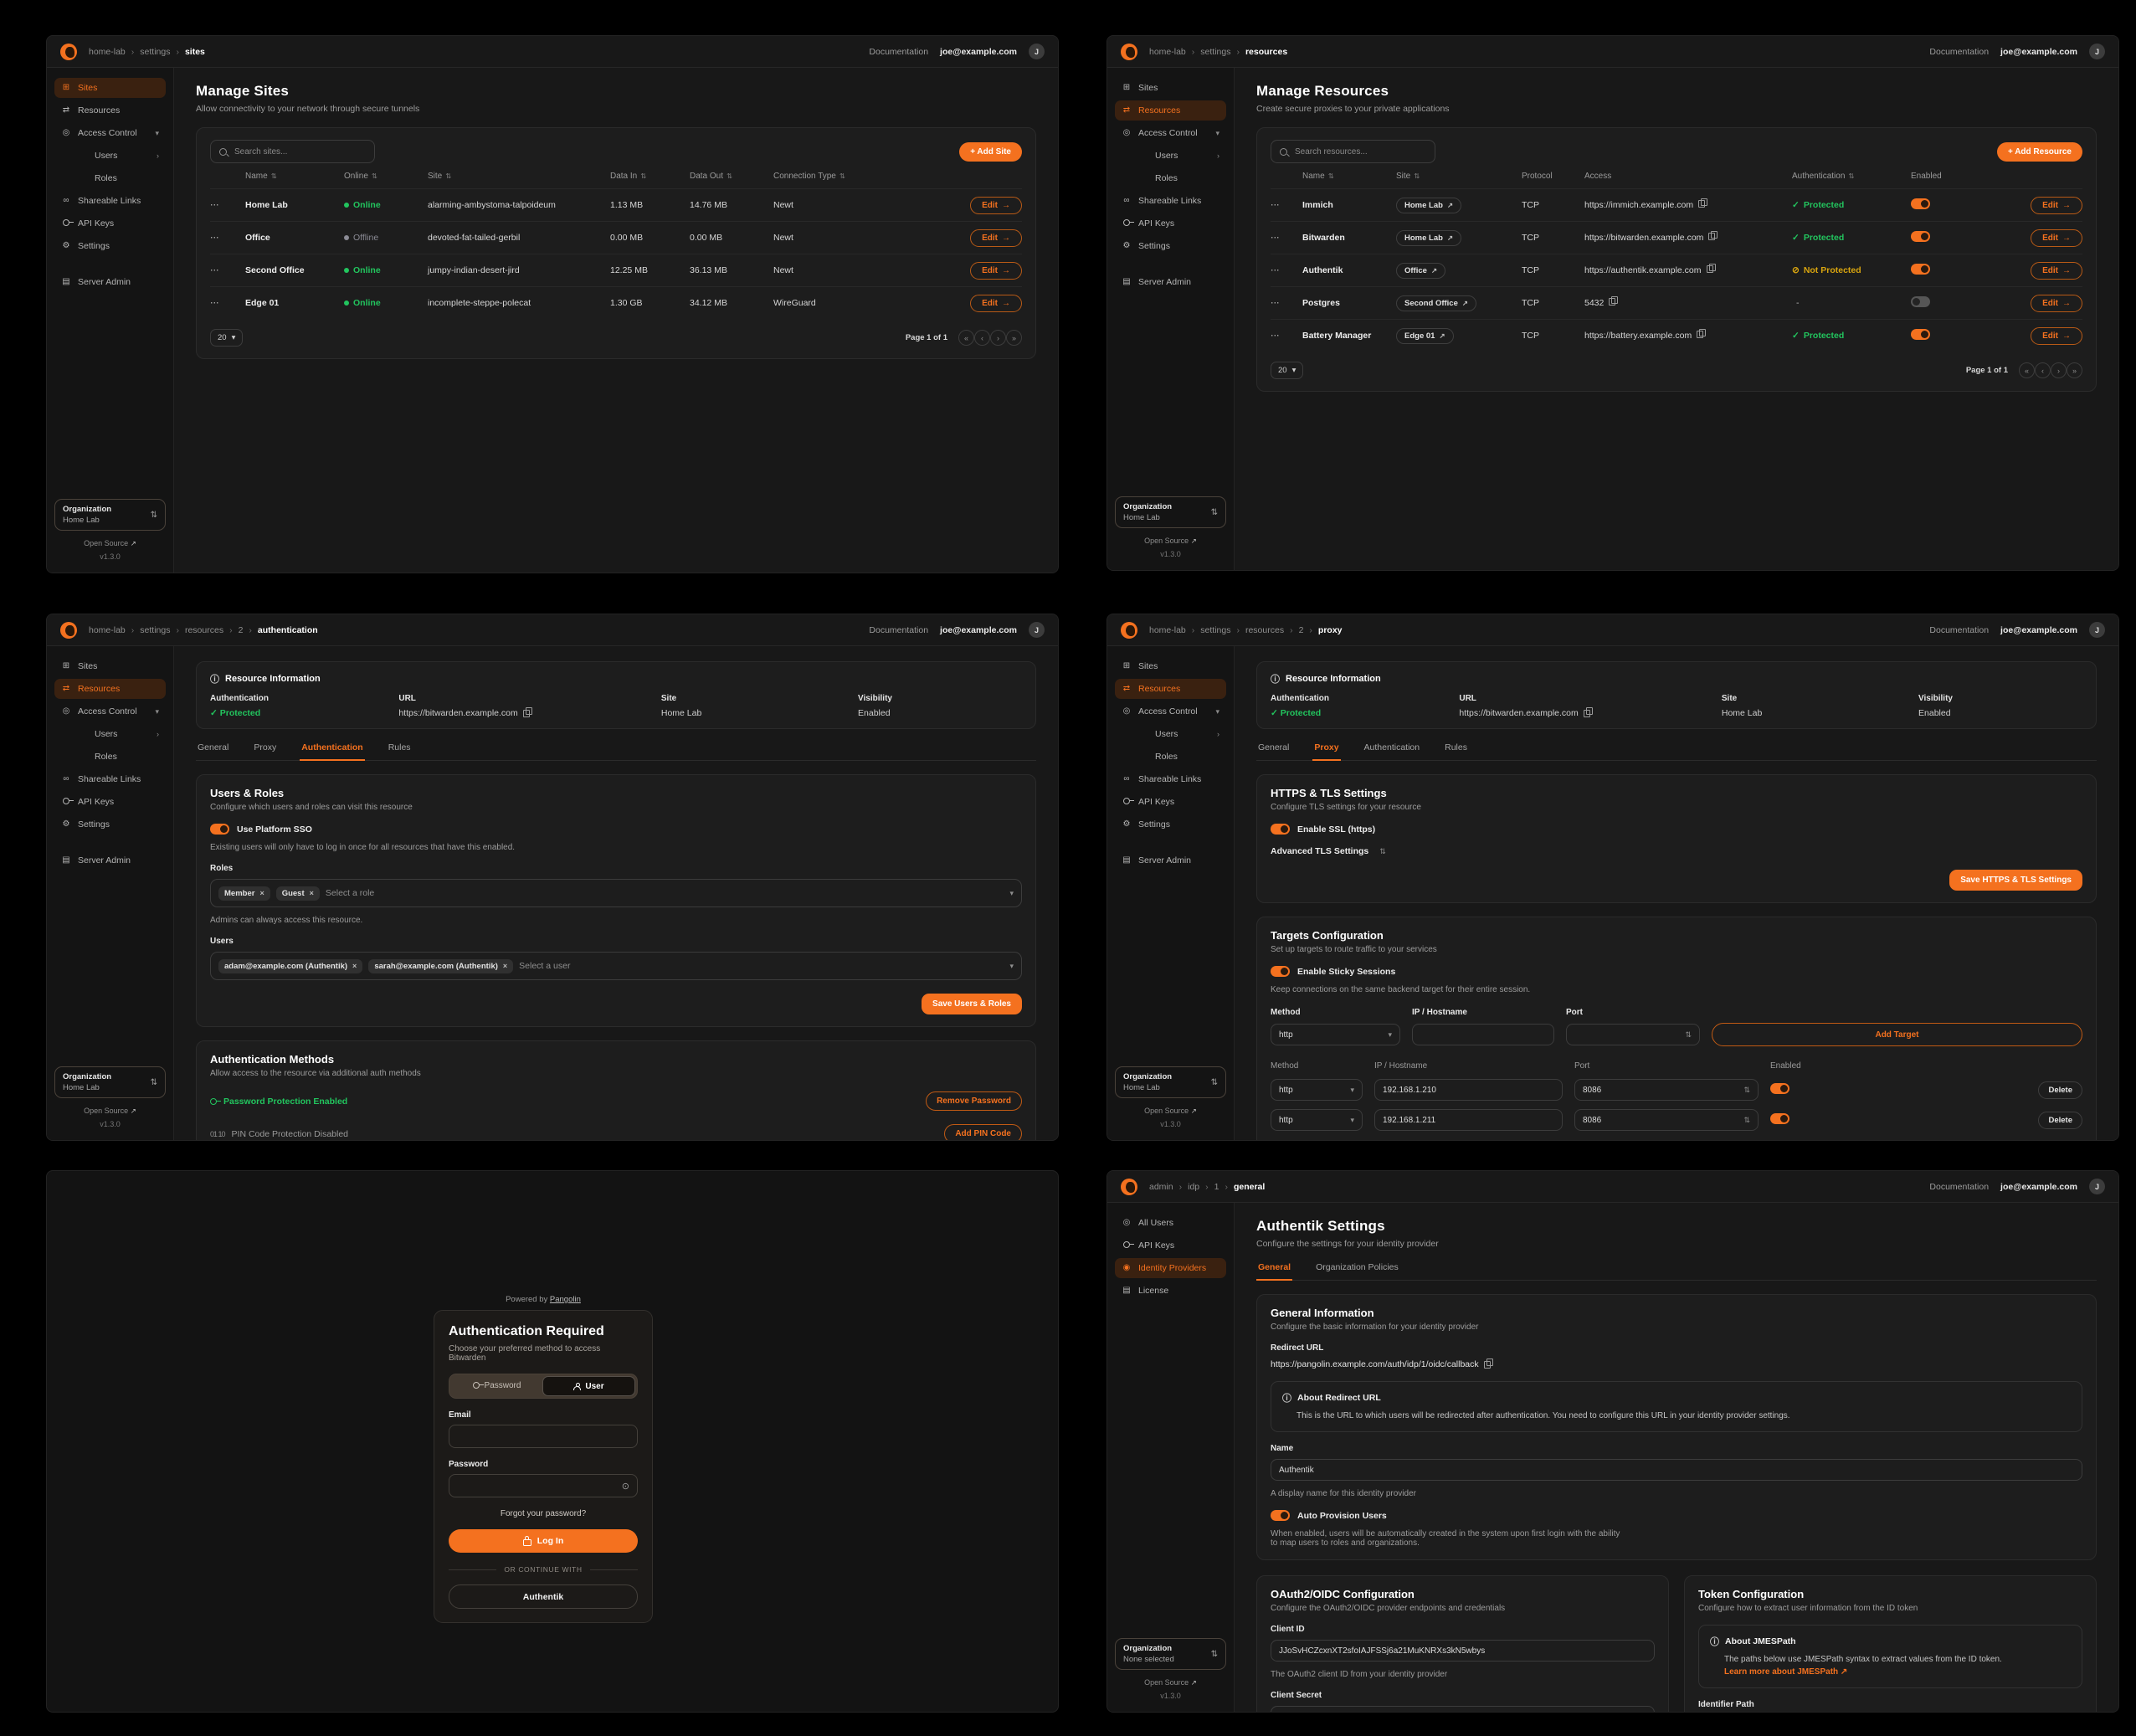 This screenshot has width=2136, height=1736. Describe the element at coordinates (1538, 176) in the screenshot. I see `column-header: Protocol` at that location.